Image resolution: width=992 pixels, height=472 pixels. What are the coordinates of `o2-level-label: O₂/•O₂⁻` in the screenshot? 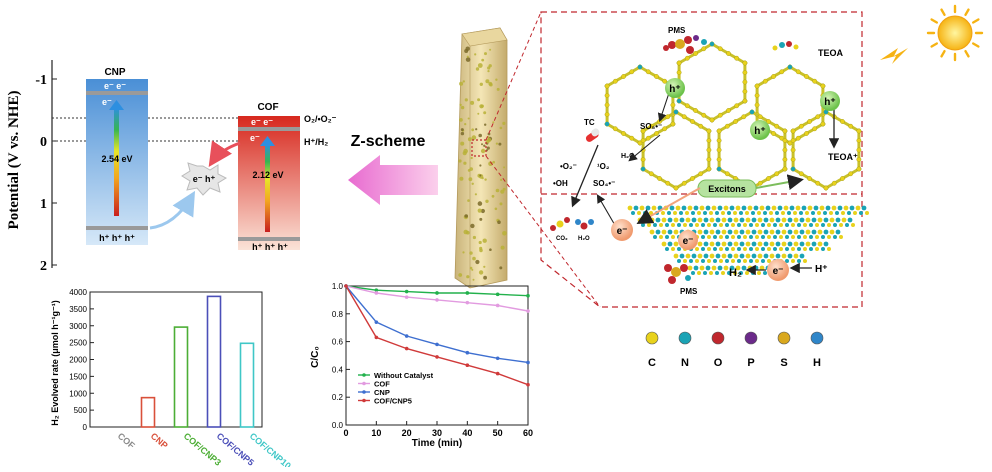 It's located at (320, 119).